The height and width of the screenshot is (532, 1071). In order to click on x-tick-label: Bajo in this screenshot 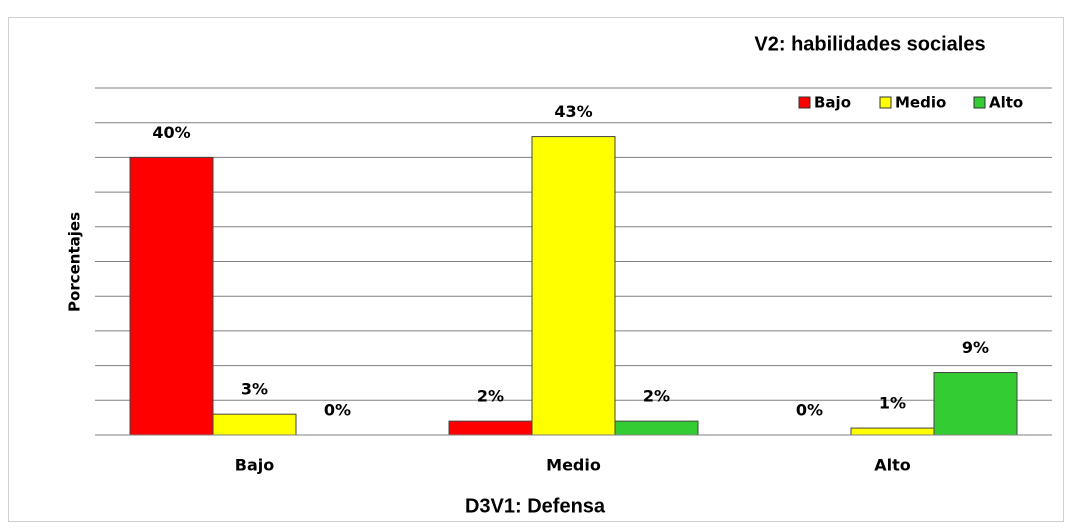, I will do `click(254, 465)`.